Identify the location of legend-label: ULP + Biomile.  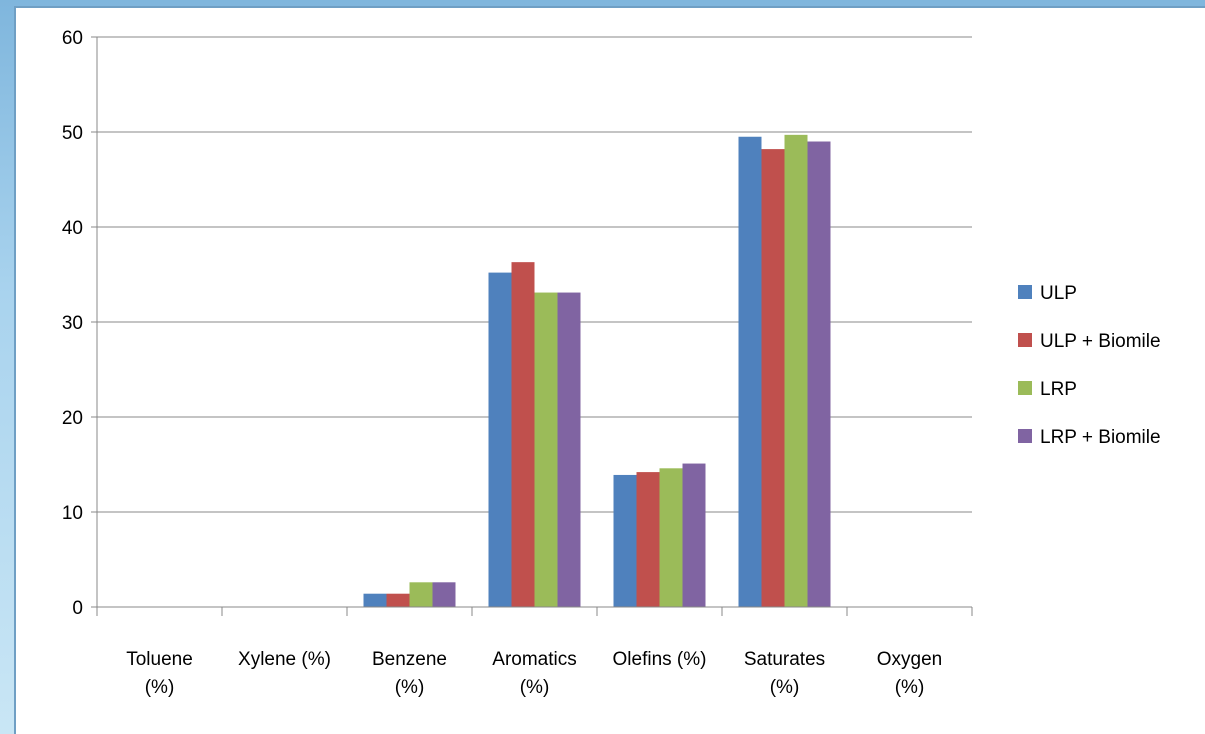
(1100, 341).